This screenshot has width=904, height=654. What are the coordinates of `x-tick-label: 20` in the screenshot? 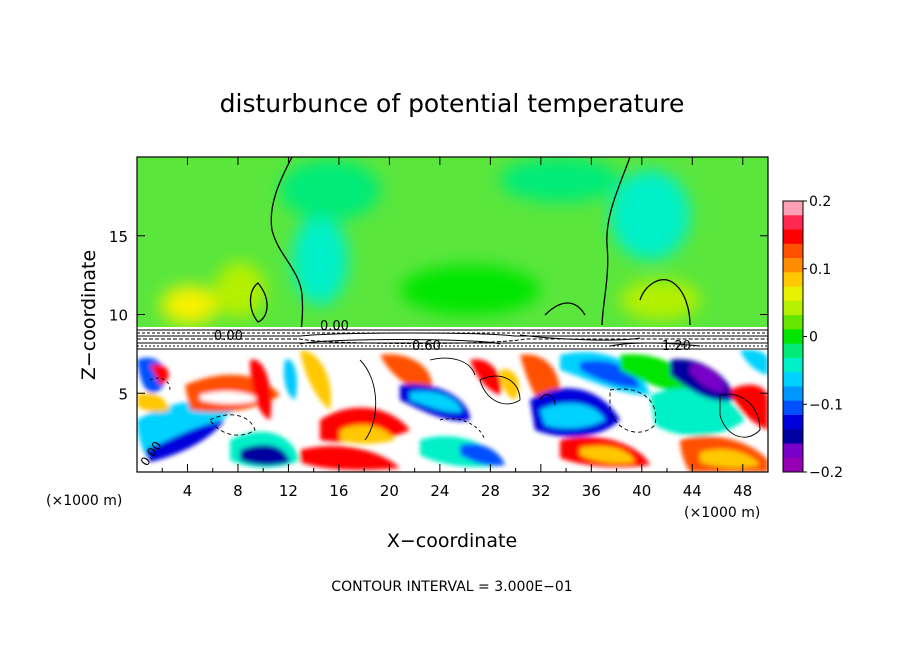 It's located at (389, 491).